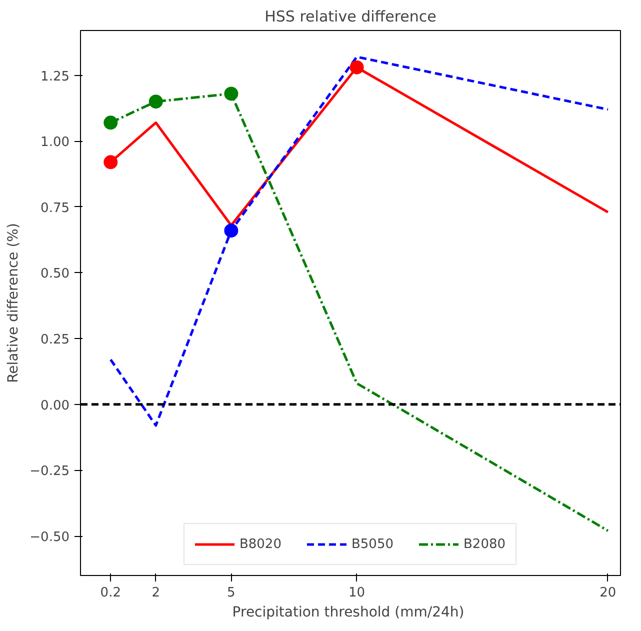 The image size is (641, 631). I want to click on x-tick-label: 5, so click(231, 593).